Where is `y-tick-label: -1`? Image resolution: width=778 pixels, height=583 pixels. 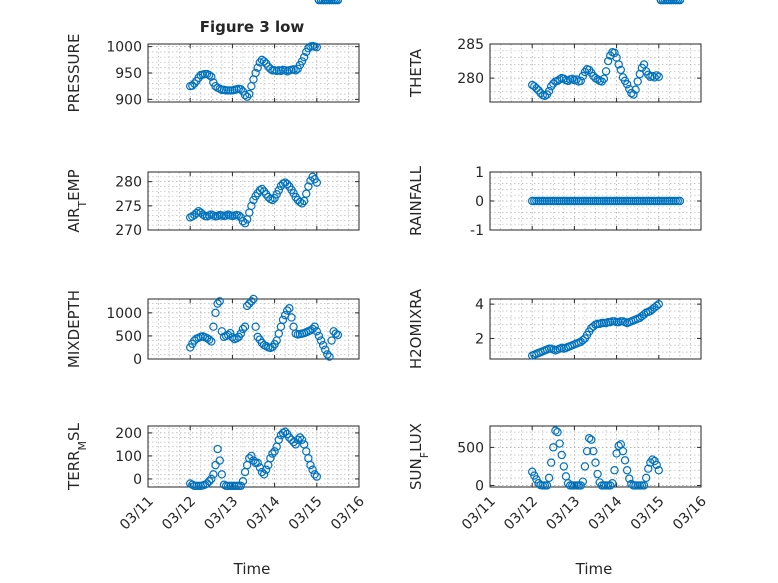
y-tick-label: -1 is located at coordinates (477, 231).